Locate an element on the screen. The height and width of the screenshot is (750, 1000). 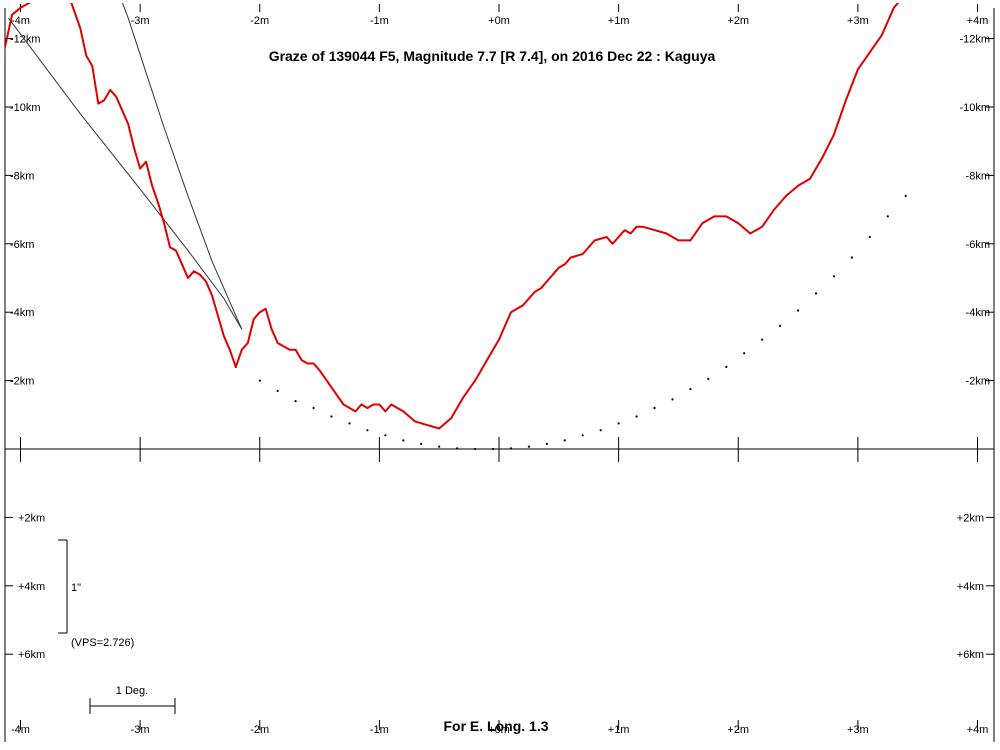
x-tick-label-bottom: +2m is located at coordinates (738, 730).